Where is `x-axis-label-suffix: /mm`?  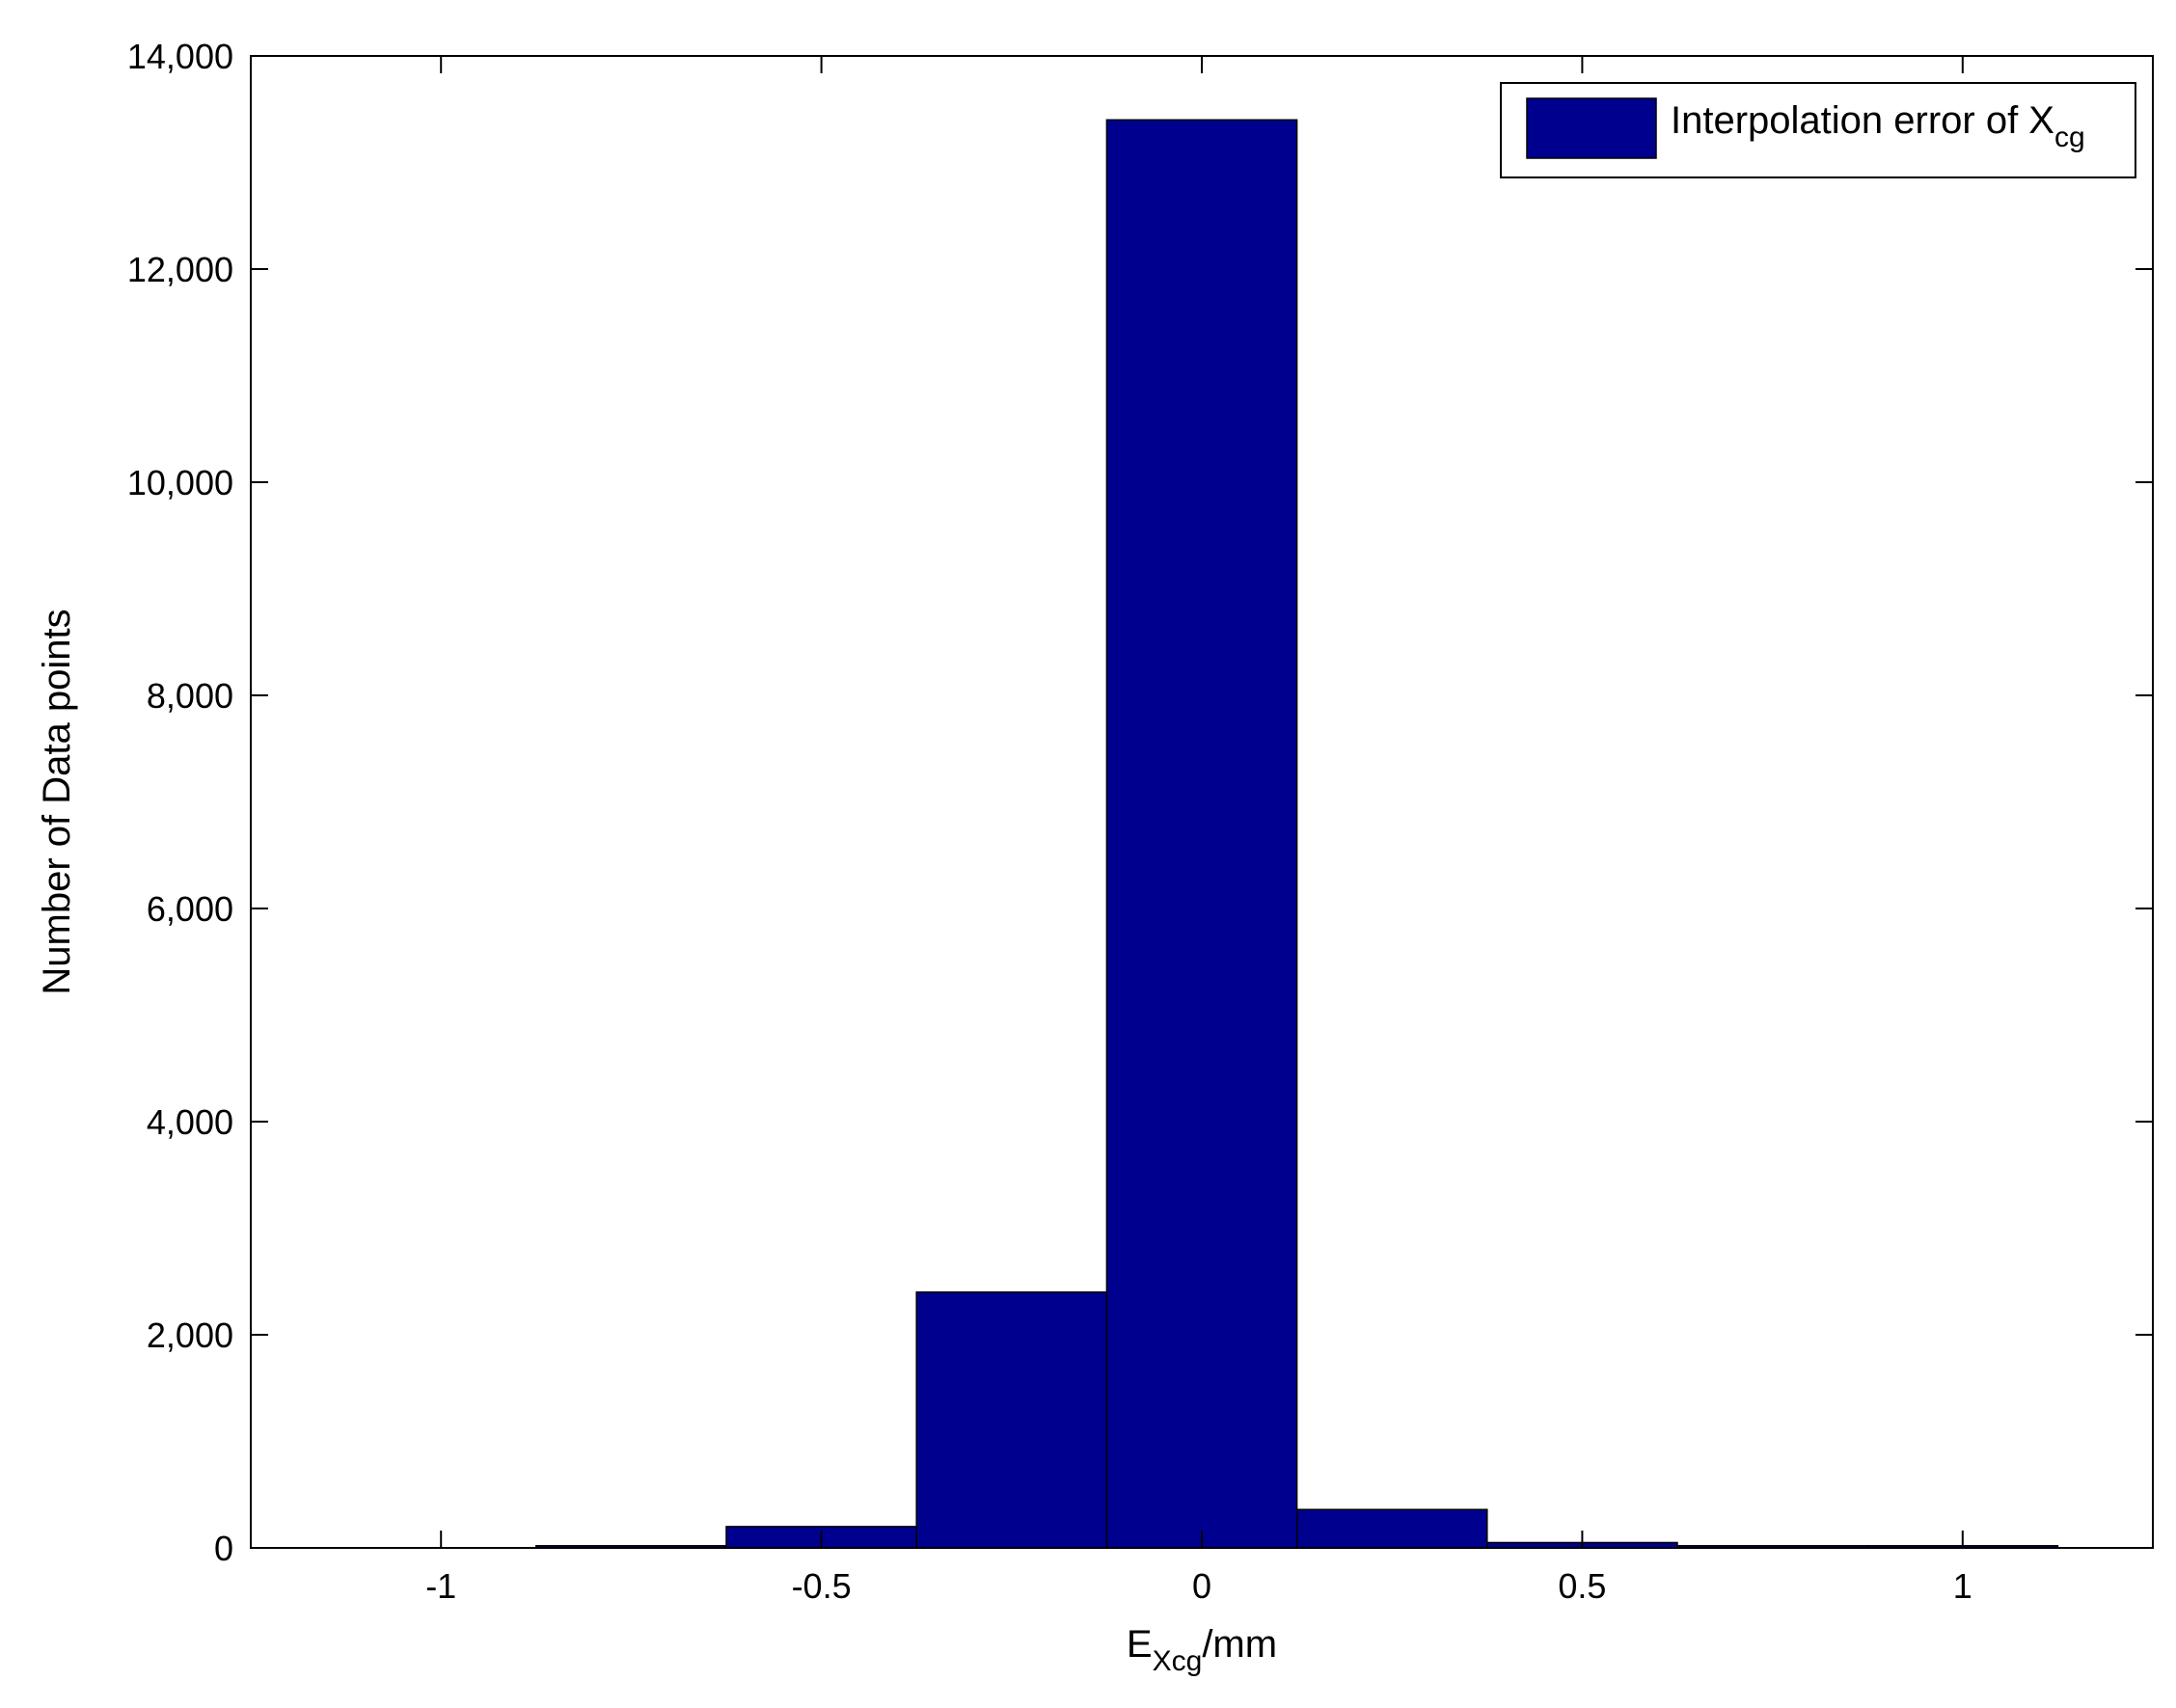 x-axis-label-suffix: /mm is located at coordinates (1239, 1644).